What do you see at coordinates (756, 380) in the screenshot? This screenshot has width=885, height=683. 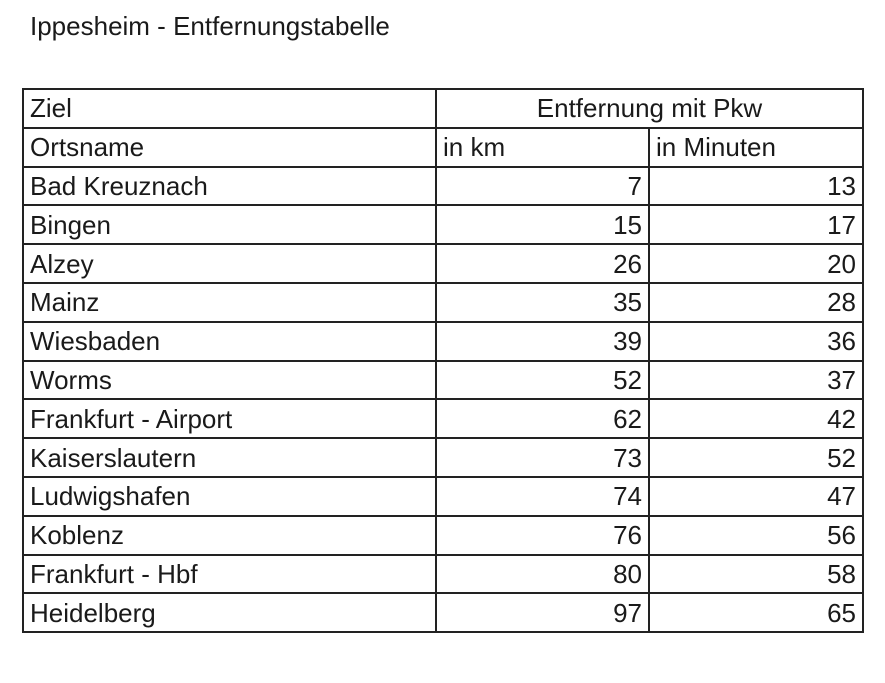 I see `distance-cell: 37` at bounding box center [756, 380].